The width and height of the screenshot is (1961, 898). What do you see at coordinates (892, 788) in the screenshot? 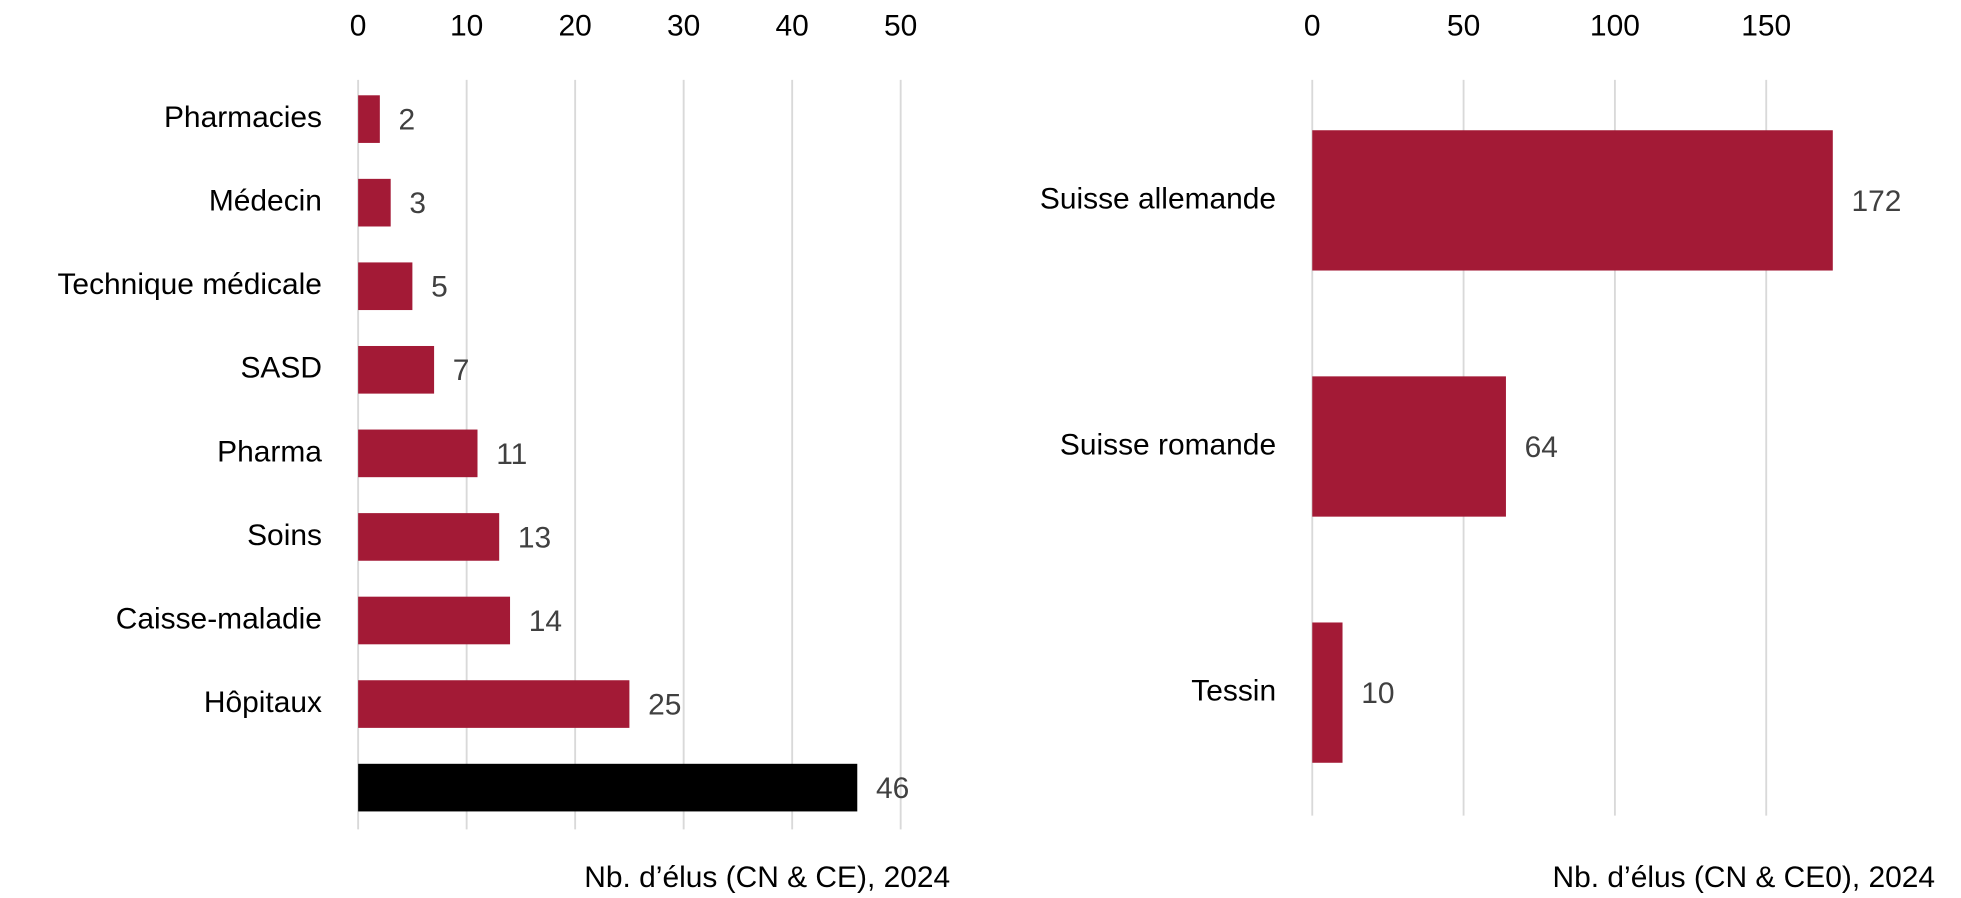
I see `data-label: 46` at bounding box center [892, 788].